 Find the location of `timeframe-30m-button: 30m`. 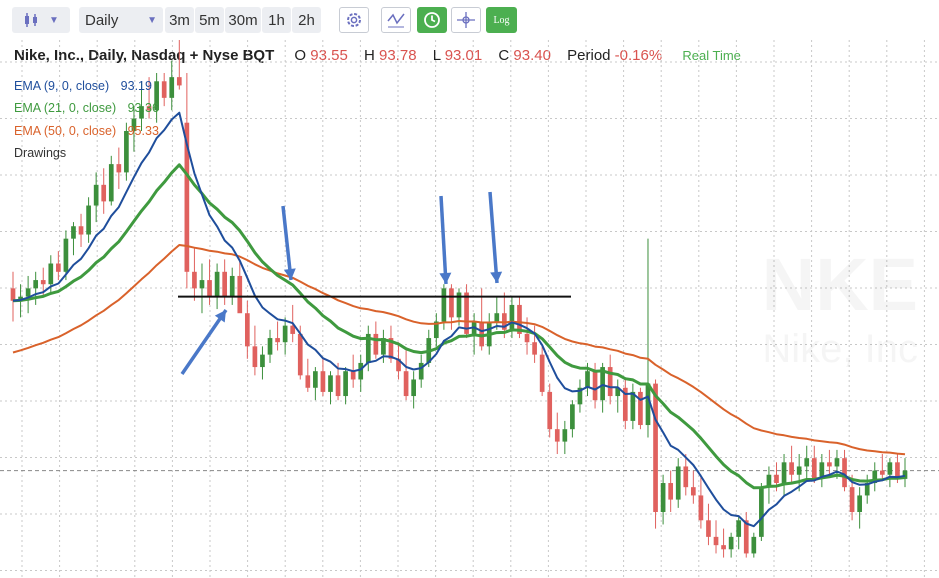

timeframe-30m-button: 30m is located at coordinates (243, 20).